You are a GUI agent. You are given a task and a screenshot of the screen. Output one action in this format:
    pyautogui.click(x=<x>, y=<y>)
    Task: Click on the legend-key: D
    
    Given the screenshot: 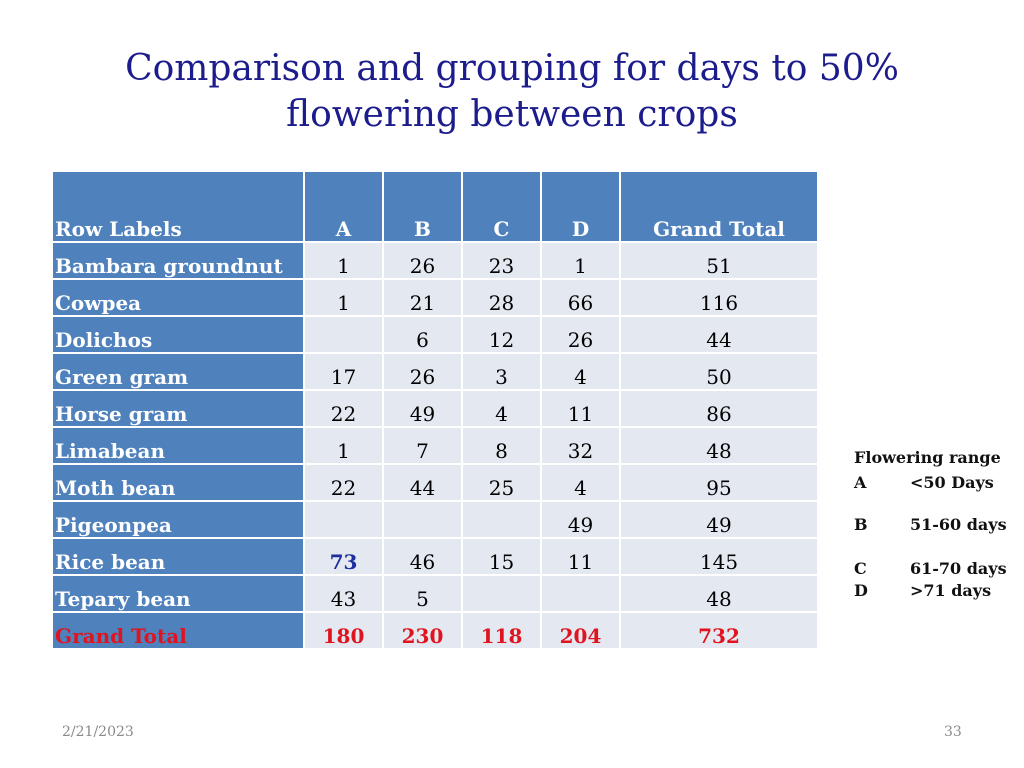 What is the action you would take?
    pyautogui.click(x=861, y=590)
    